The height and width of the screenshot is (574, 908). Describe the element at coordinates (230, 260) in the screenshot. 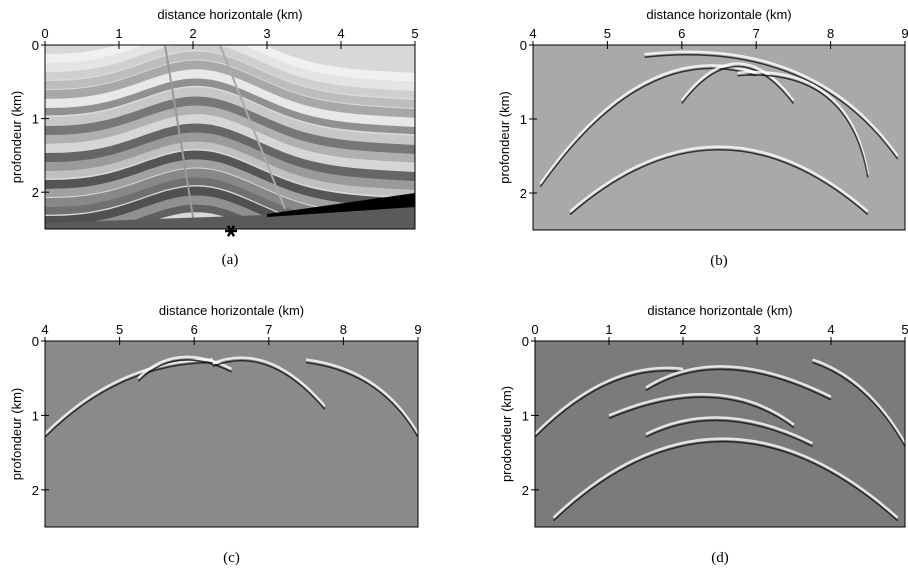

I see `caption: (a)` at that location.